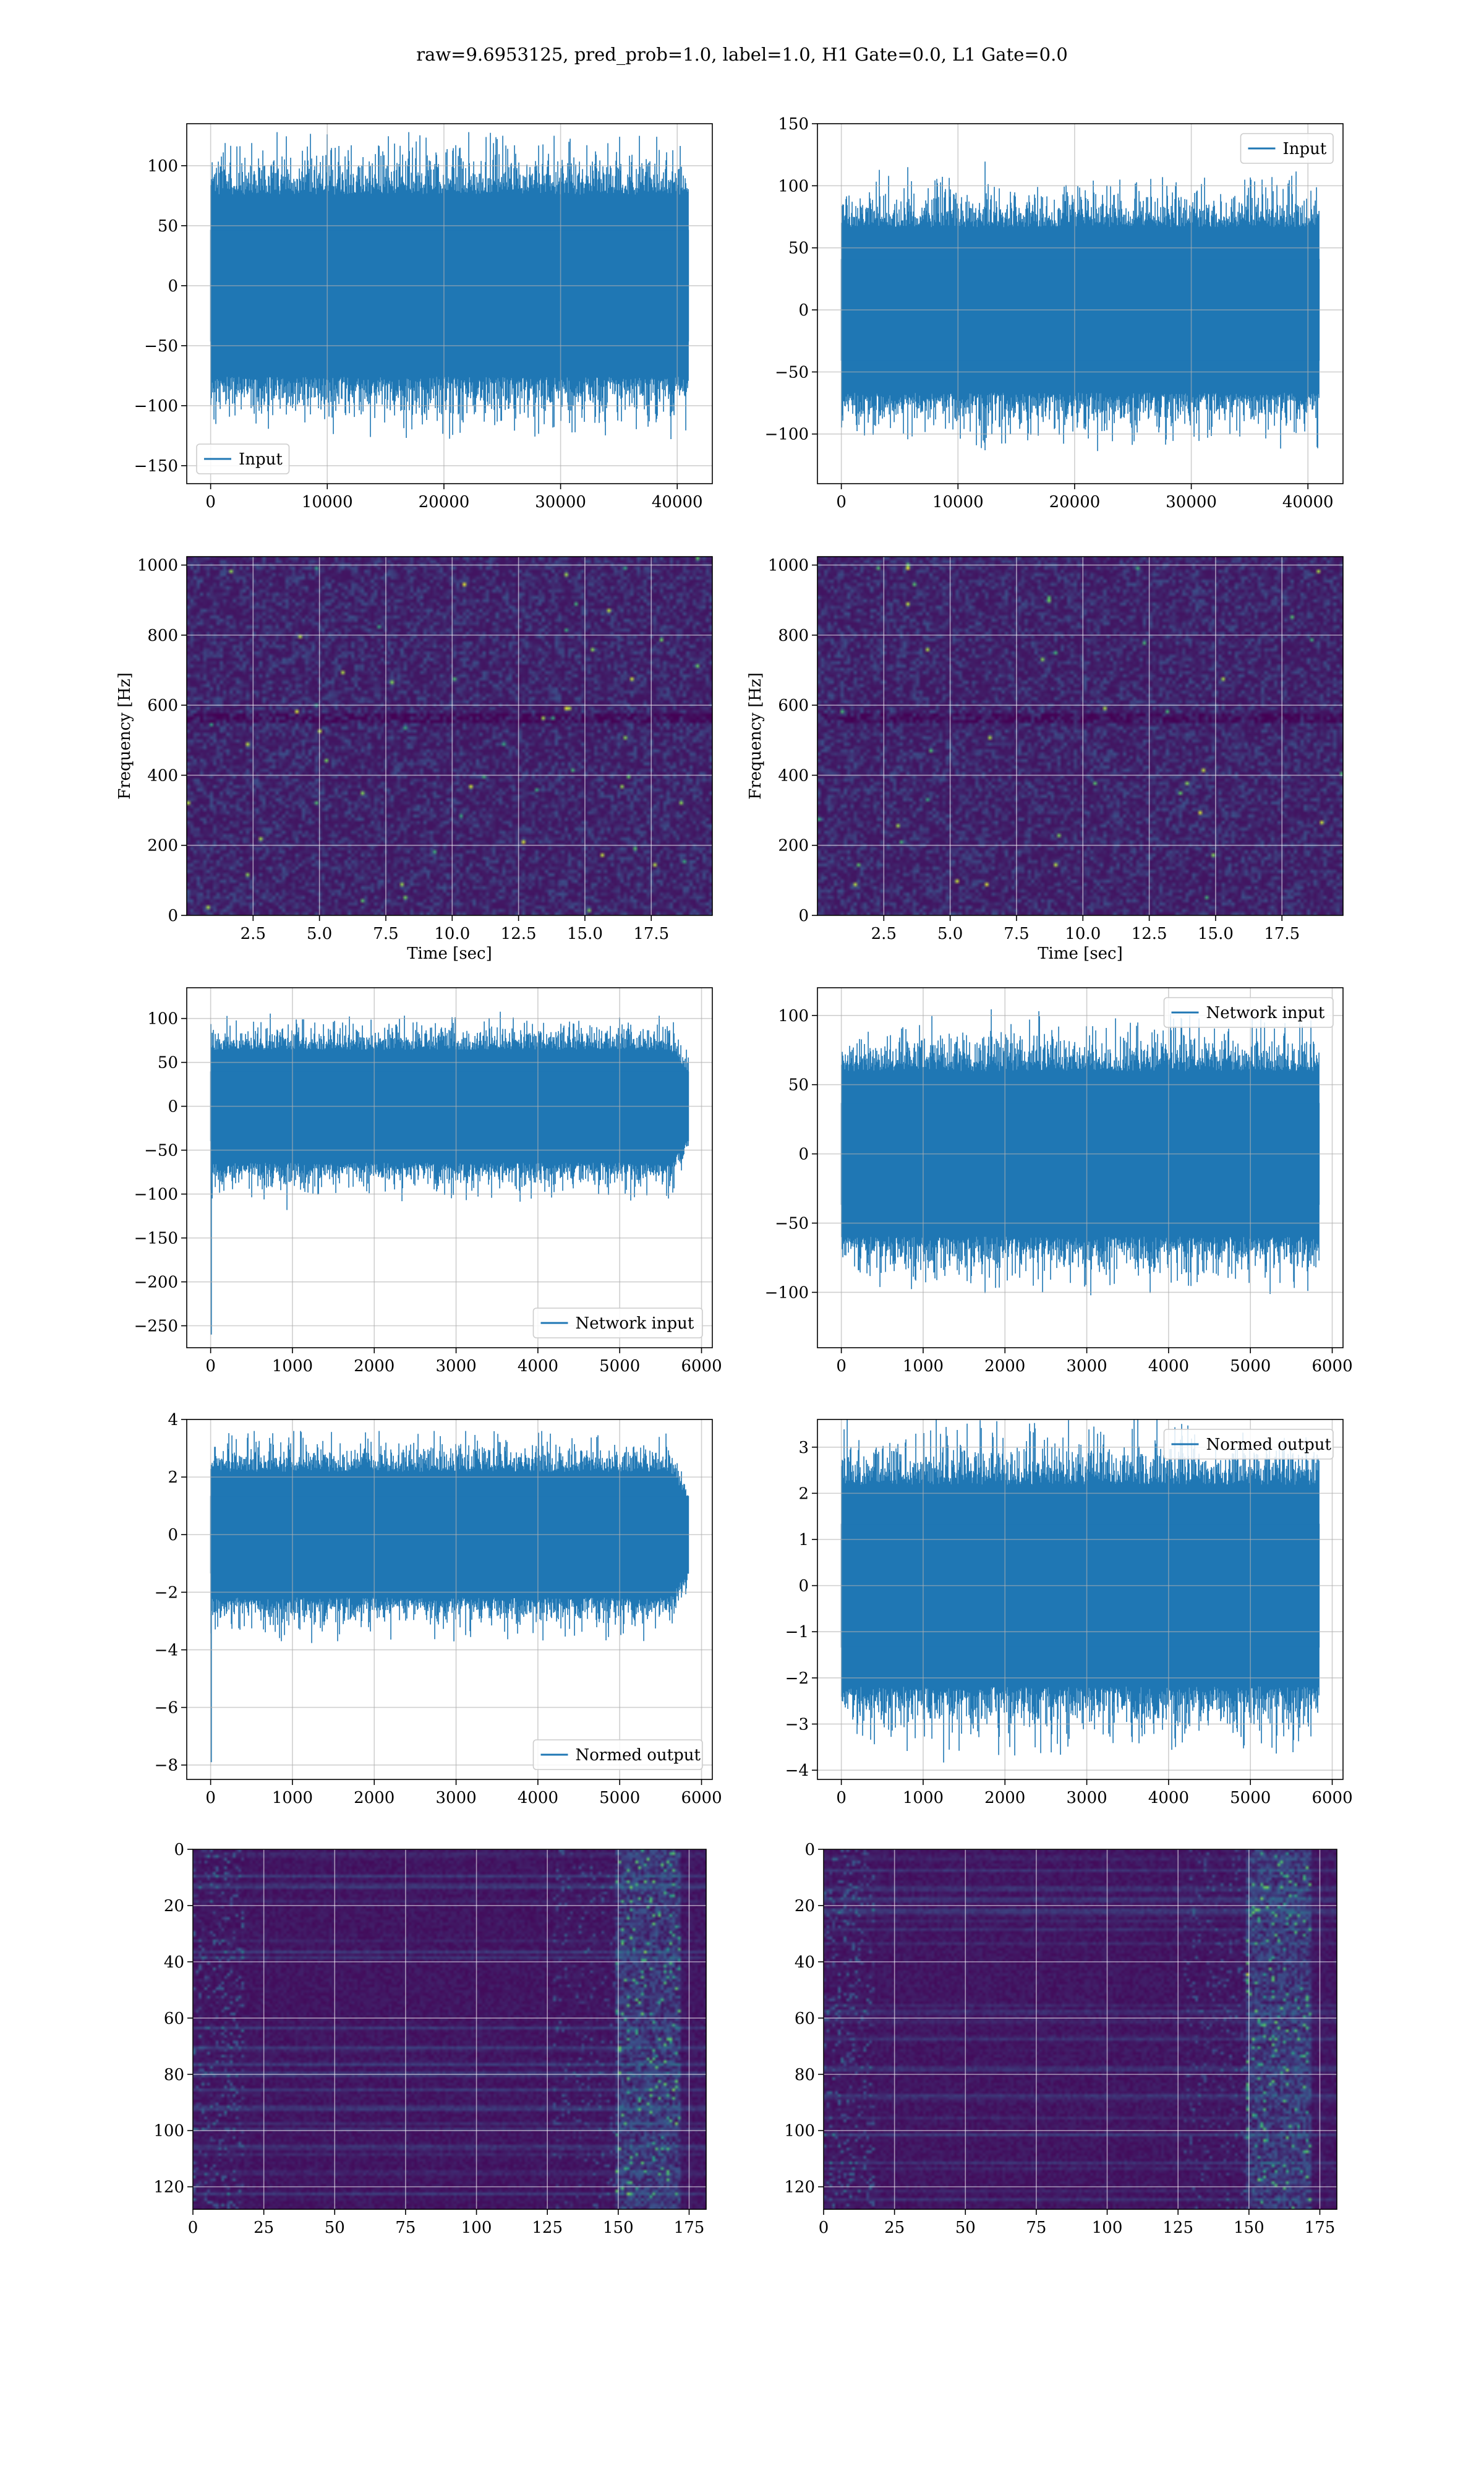 The height and width of the screenshot is (2474, 1484). What do you see at coordinates (1080, 303) in the screenshot?
I see `input-l1-frame` at bounding box center [1080, 303].